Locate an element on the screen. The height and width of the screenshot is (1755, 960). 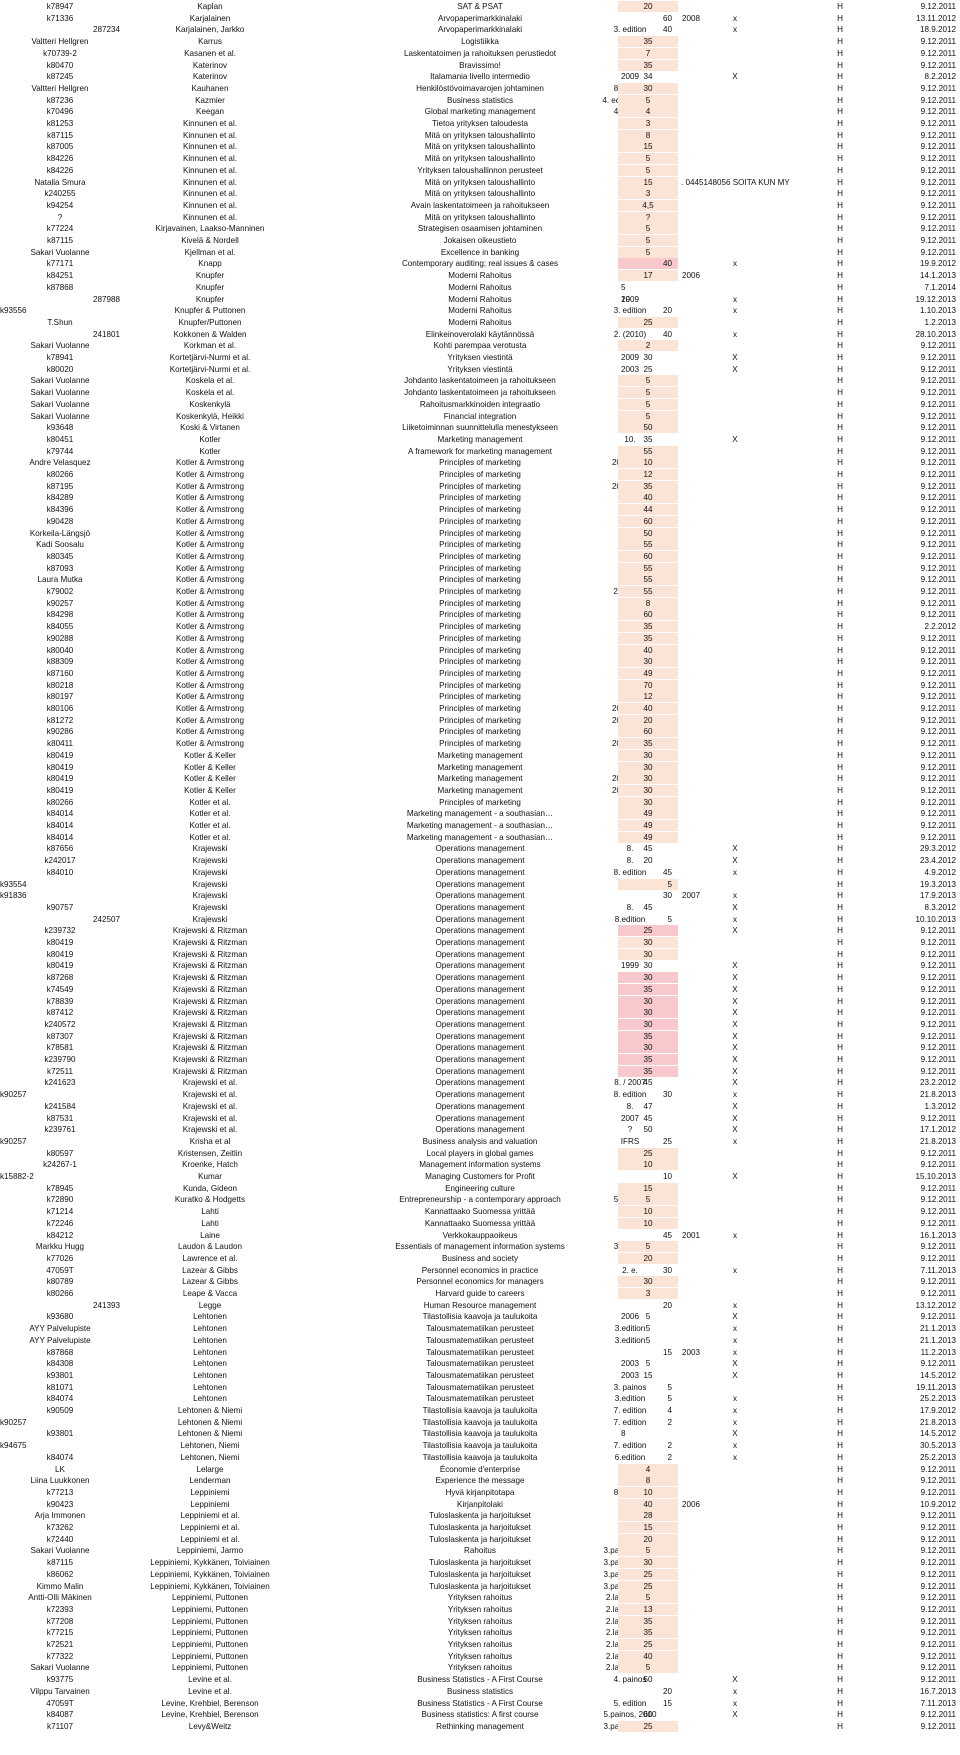
cell-author: Leppiniemi, Puttonen is located at coordinates (210, 1621).